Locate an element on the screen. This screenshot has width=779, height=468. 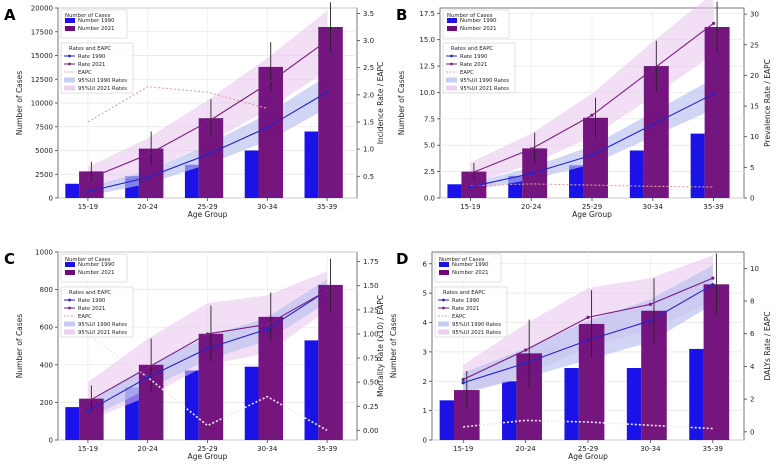
y-axis-label: Number of Cases is located at coordinates (401, 103).